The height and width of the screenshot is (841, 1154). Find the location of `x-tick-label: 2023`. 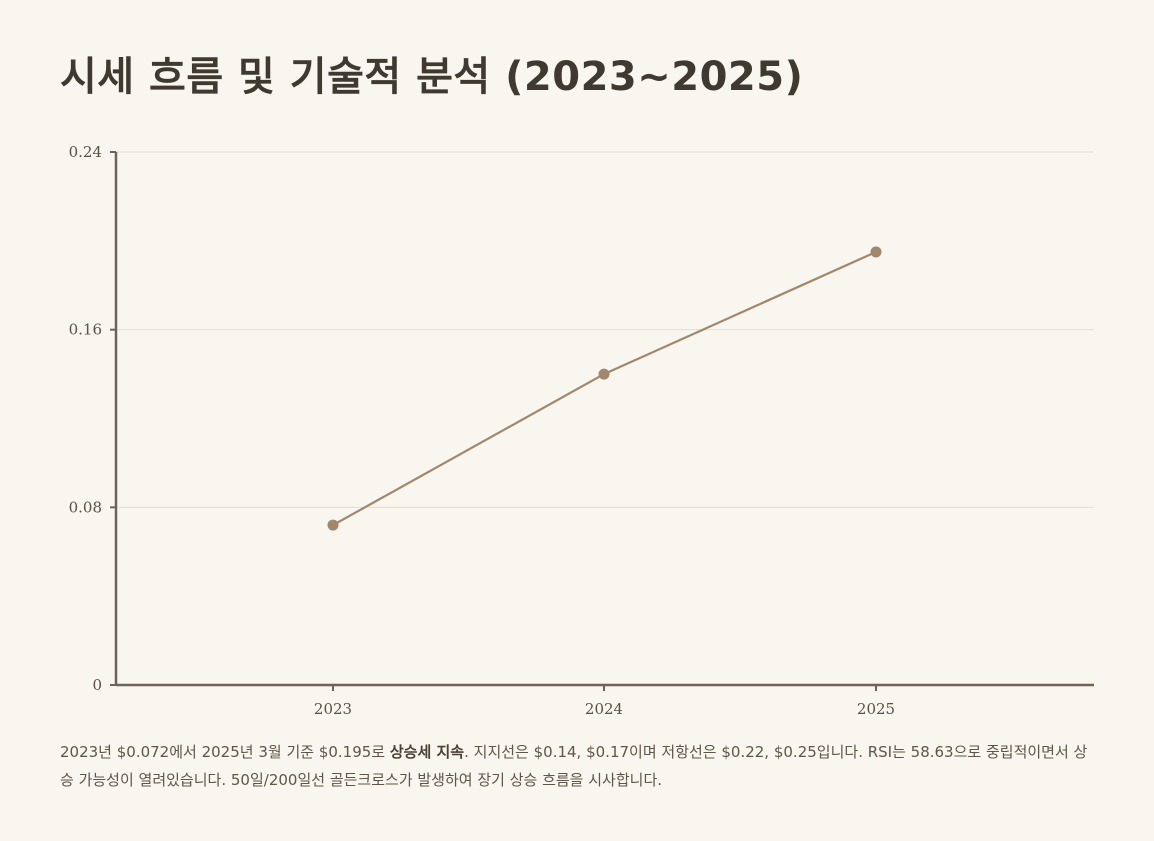

x-tick-label: 2023 is located at coordinates (333, 709).